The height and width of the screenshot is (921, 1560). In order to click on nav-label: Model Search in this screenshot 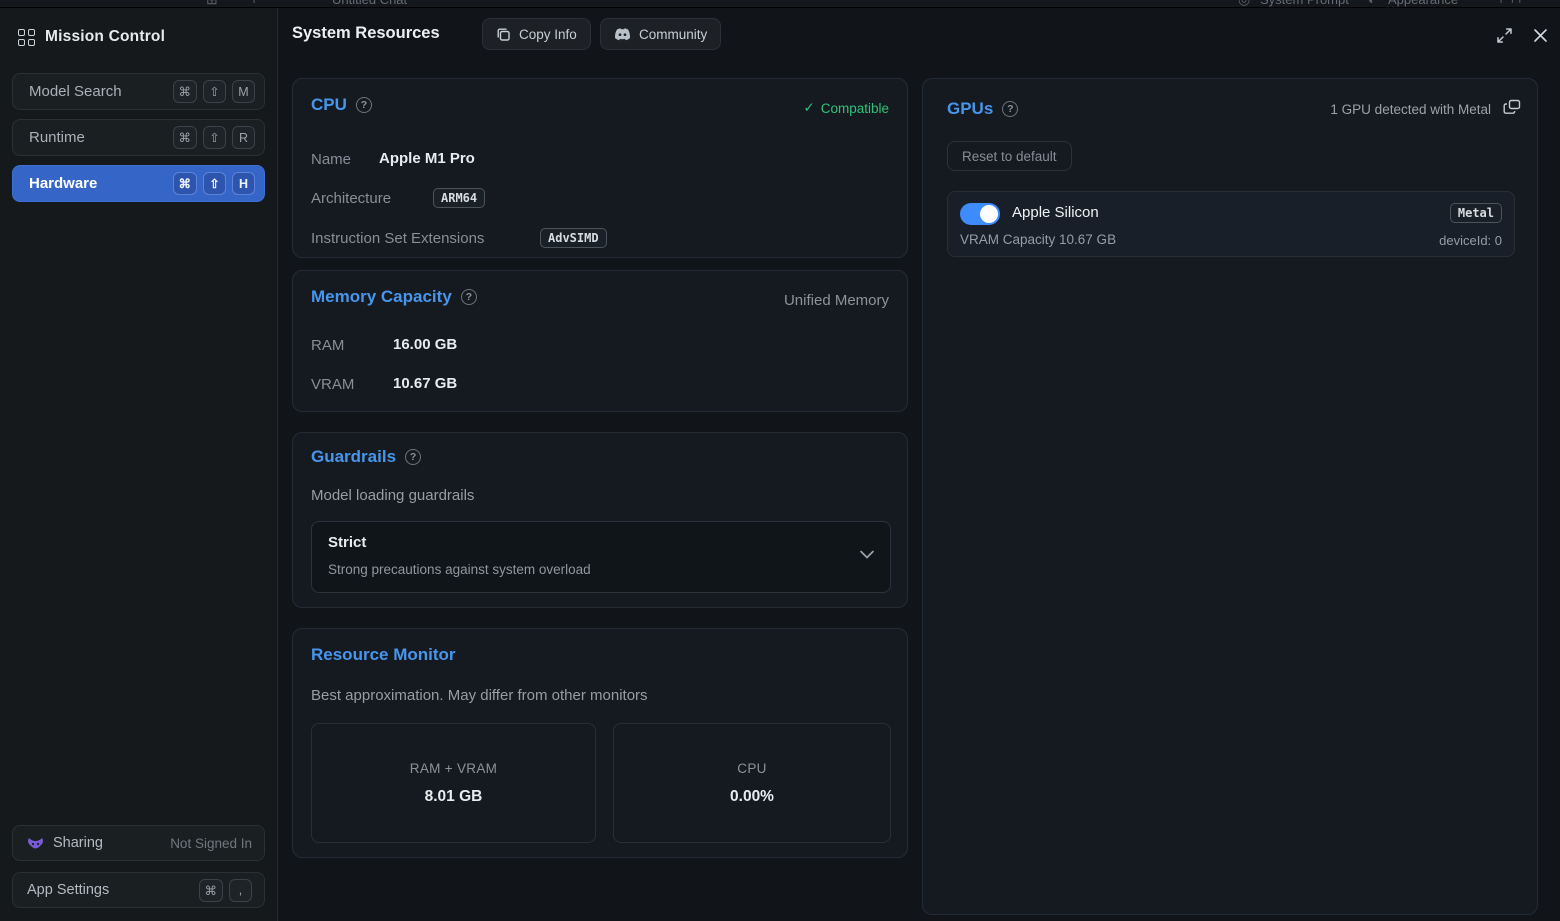, I will do `click(75, 91)`.